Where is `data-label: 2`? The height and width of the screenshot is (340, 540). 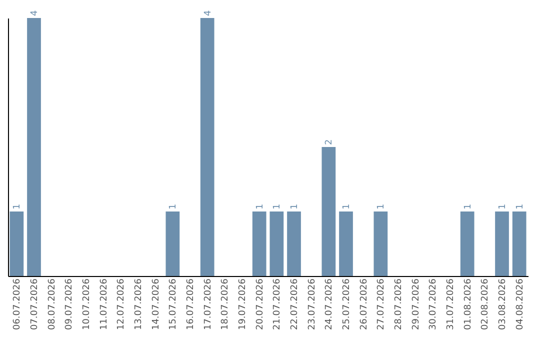
data-label: 2 is located at coordinates (329, 142).